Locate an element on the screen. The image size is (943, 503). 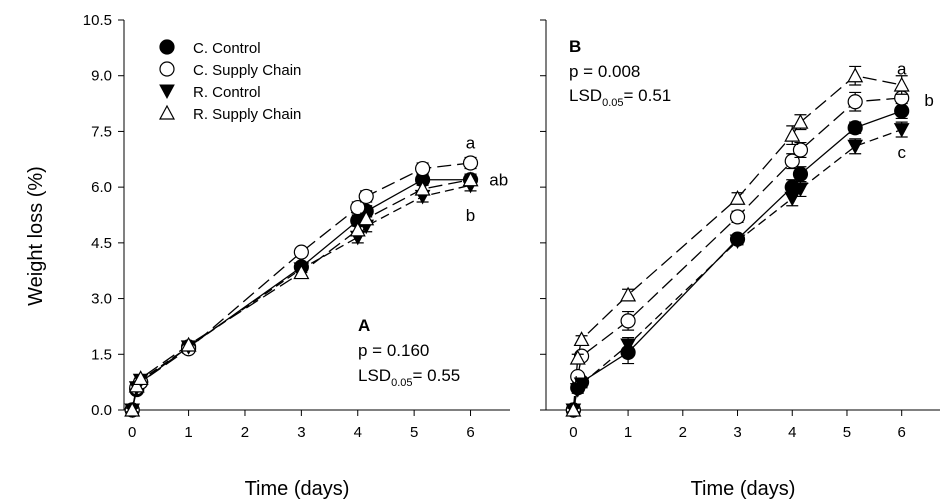
panel-a-x-tick-label: 5 is located at coordinates (414, 432).